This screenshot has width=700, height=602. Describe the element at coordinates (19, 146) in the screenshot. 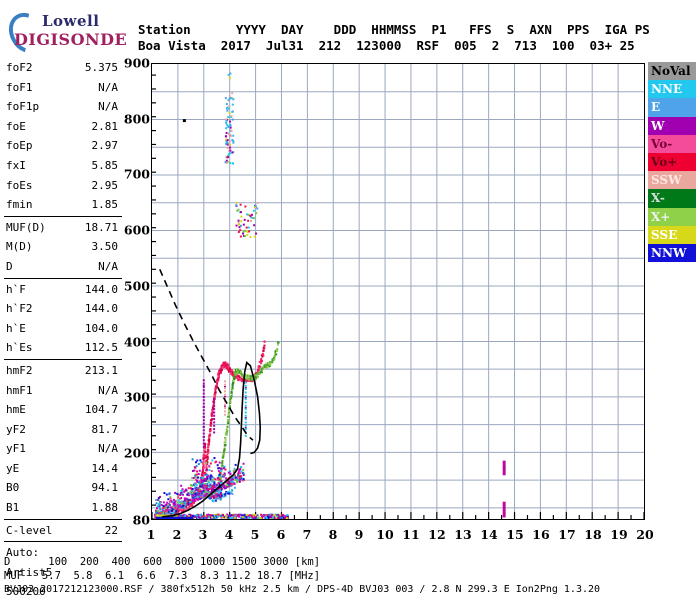

I see `param-key: foEp` at that location.